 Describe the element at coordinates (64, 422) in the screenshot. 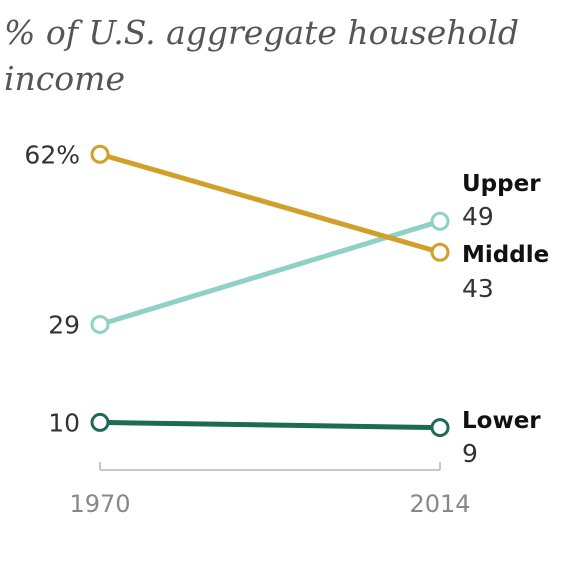

I see `lower-start-label: 10` at that location.